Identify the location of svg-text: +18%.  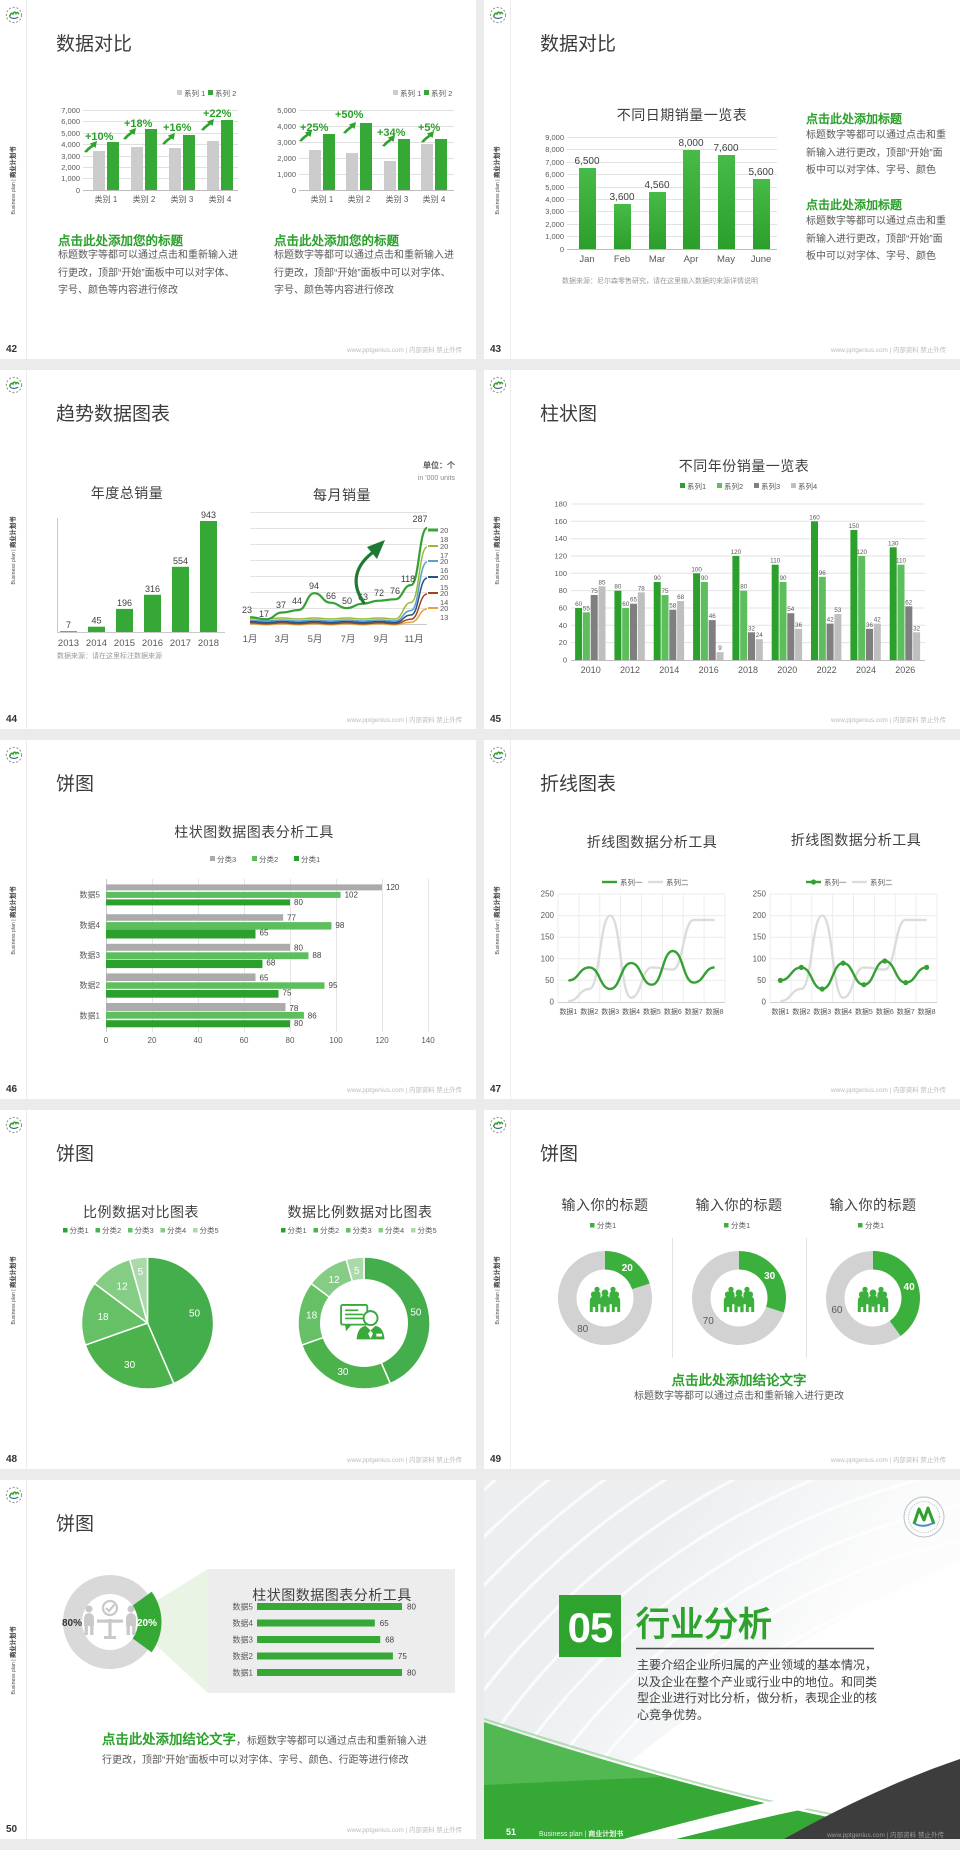
(138, 124).